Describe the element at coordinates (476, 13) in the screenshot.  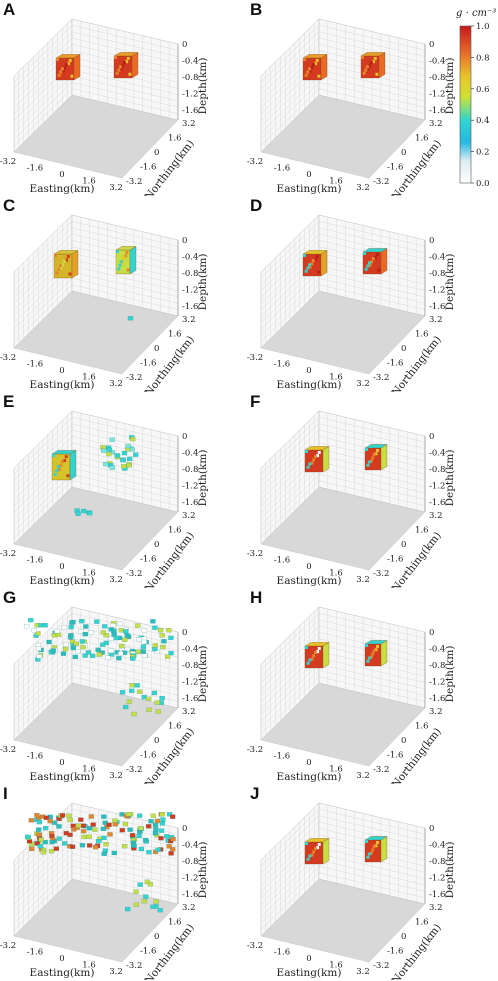
I see `colorbar-title: g · cm⁻³` at that location.